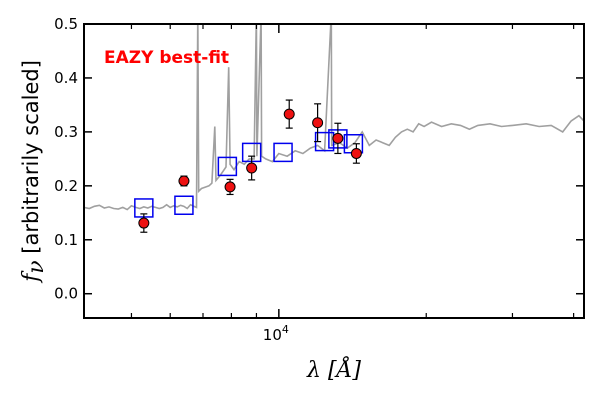  What do you see at coordinates (313, 370) in the screenshot?
I see `x-axis-symbol: λ` at bounding box center [313, 370].